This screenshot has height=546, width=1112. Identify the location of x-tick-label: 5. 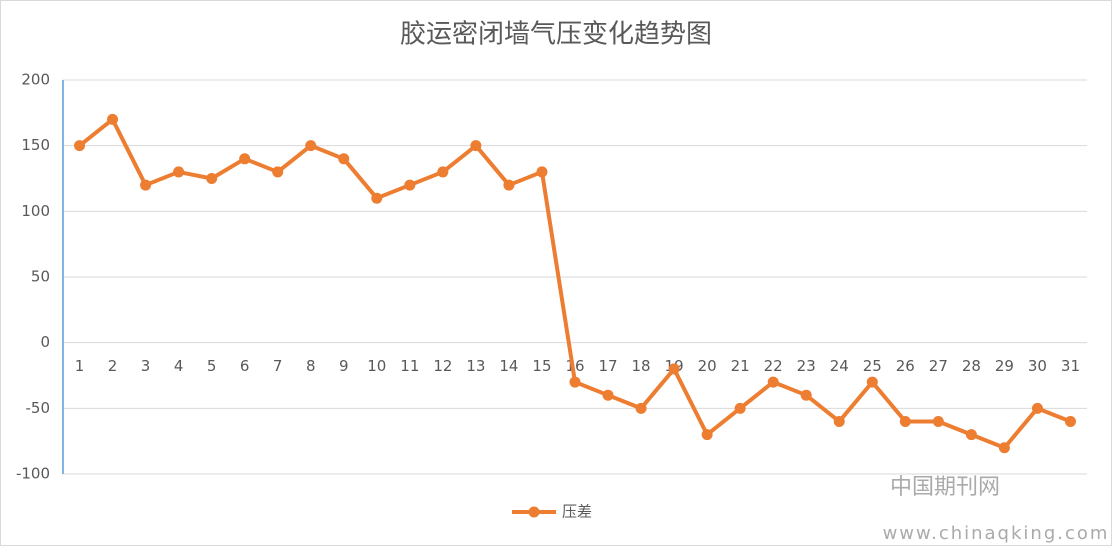
(212, 366).